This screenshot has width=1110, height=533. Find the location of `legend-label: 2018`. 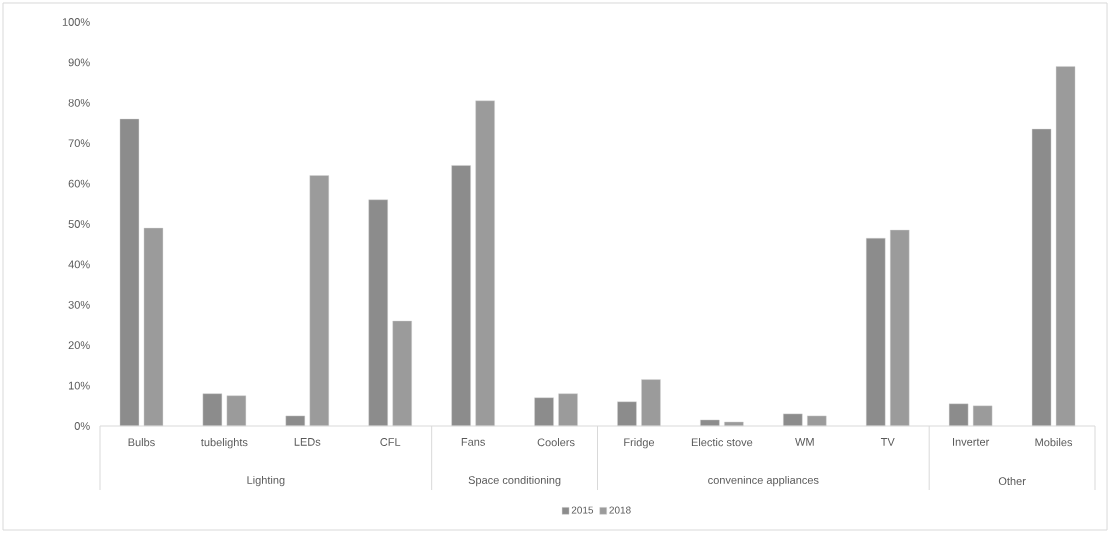

legend-label: 2018 is located at coordinates (620, 510).